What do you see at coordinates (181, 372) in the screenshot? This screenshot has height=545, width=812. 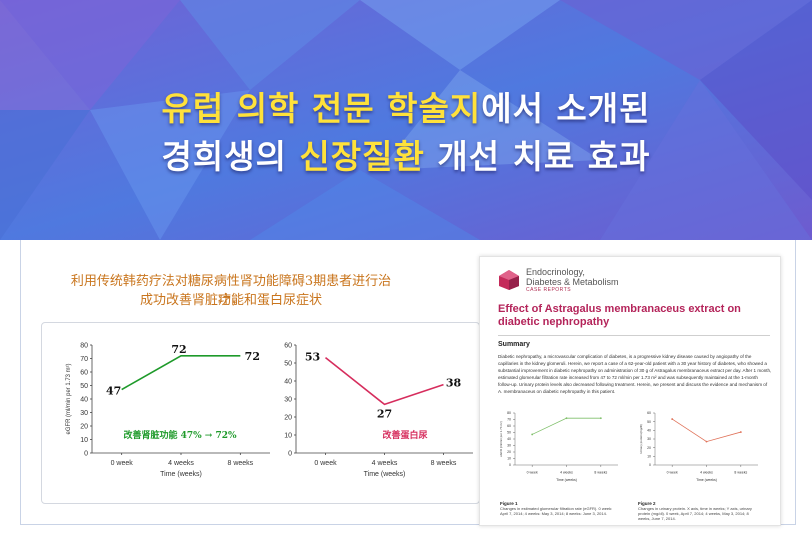 I see `chart-1-series-line` at bounding box center [181, 372].